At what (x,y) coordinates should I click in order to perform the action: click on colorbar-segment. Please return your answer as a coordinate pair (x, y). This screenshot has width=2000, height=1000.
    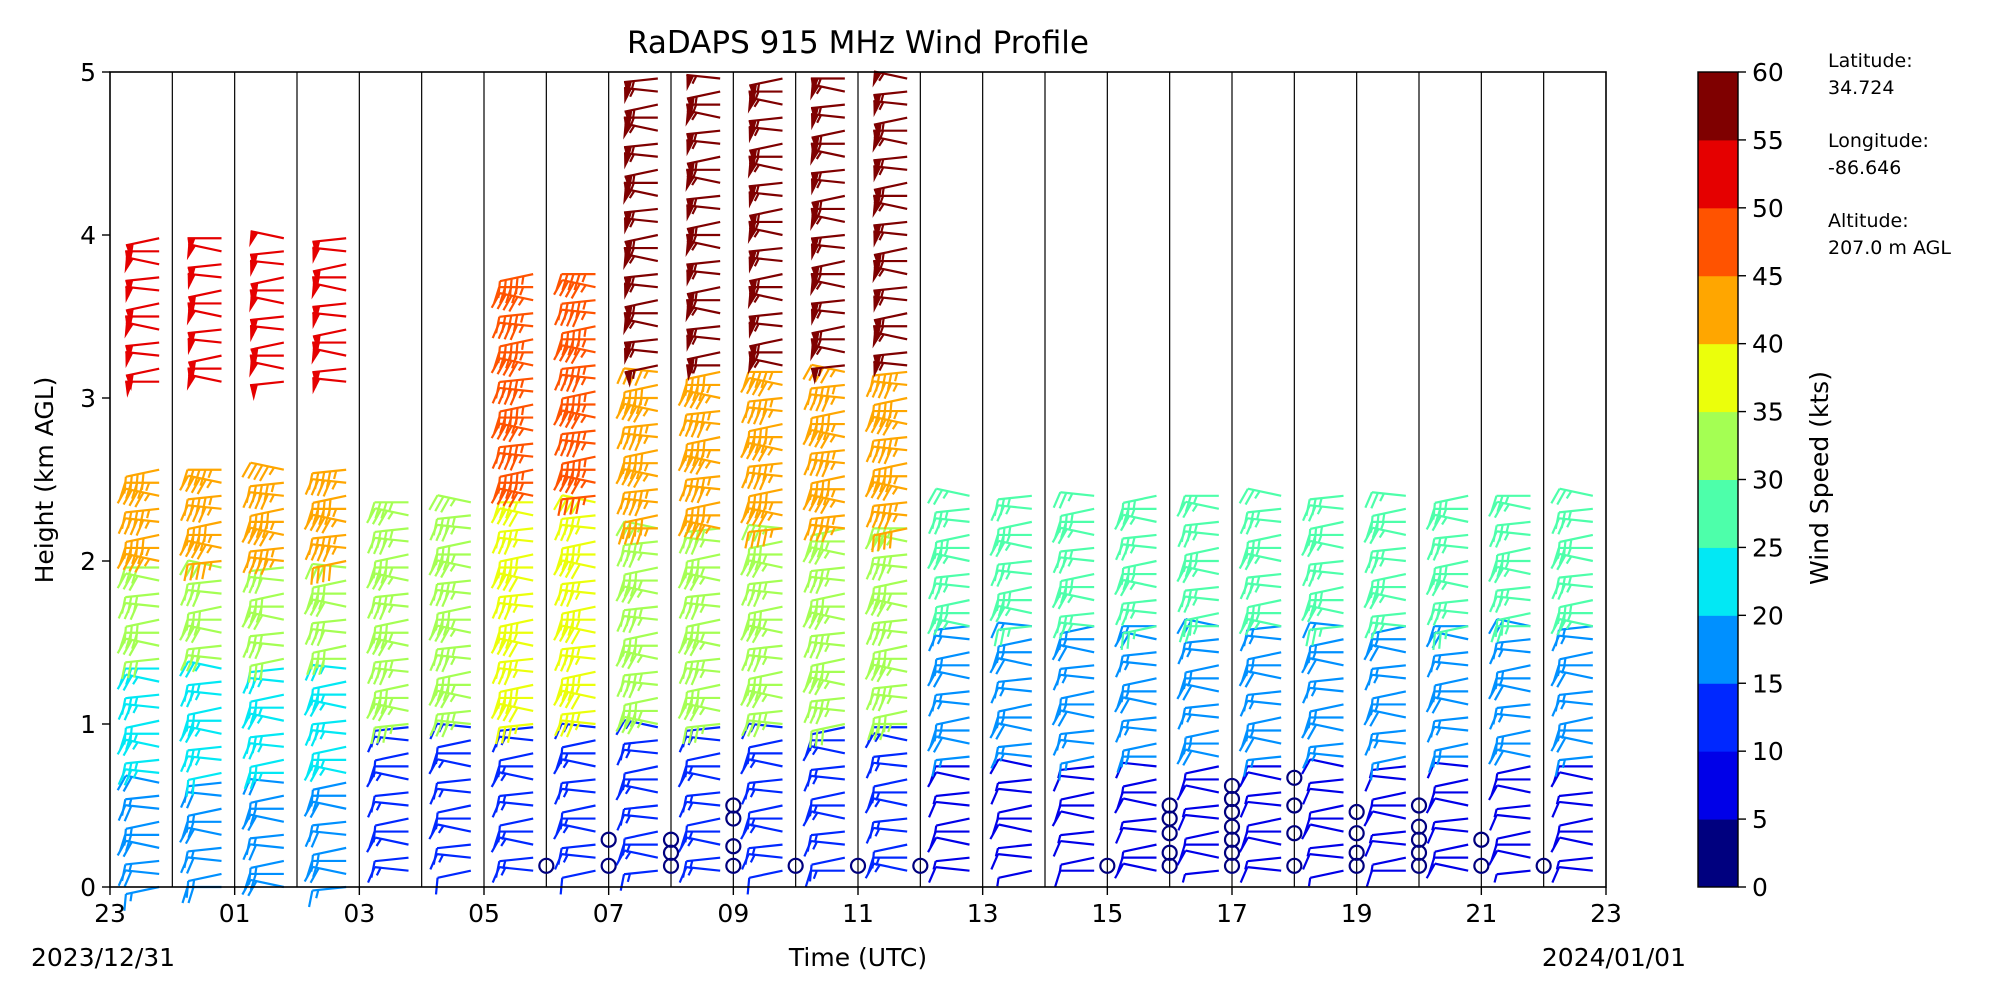
    Looking at the image, I should click on (1718, 174).